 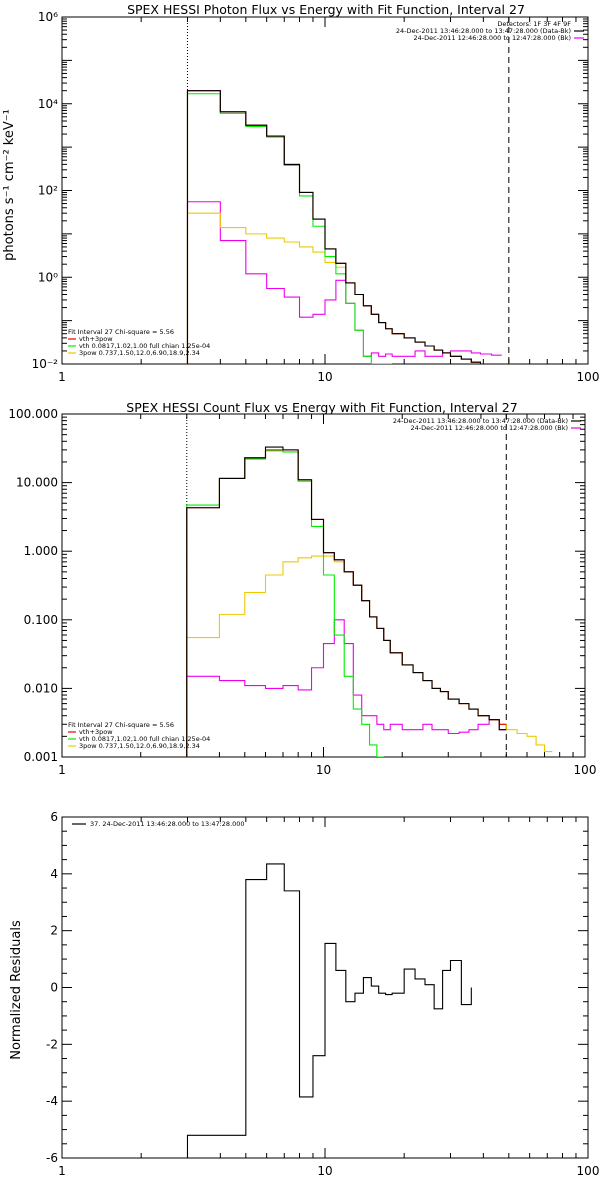 What do you see at coordinates (52, 1158) in the screenshot?
I see `y-tick-label: -6` at bounding box center [52, 1158].